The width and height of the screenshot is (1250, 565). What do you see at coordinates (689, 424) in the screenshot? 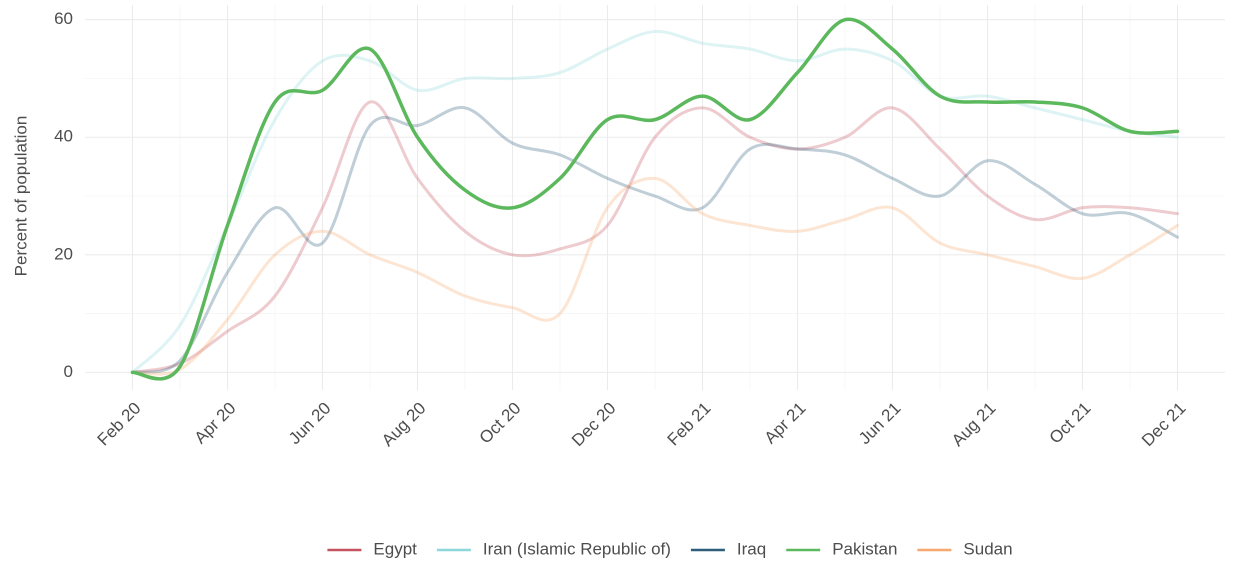
I see `x-tick-label: Feb 21` at bounding box center [689, 424].